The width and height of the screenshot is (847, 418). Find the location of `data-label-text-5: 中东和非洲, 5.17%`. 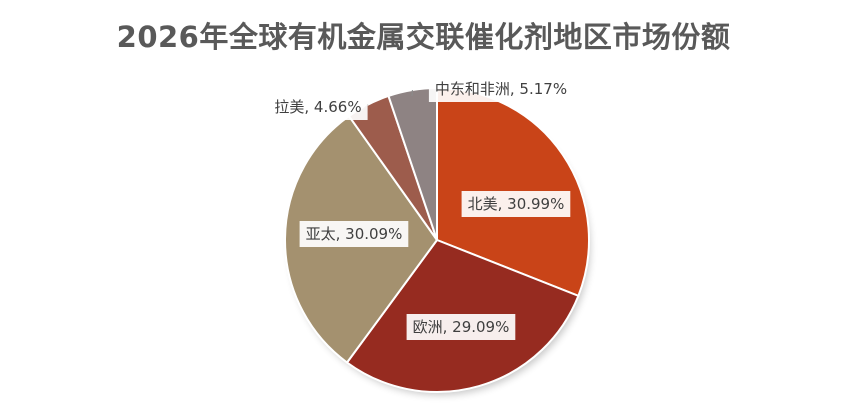

data-label-text-5: 中东和非洲, 5.17% is located at coordinates (501, 89).